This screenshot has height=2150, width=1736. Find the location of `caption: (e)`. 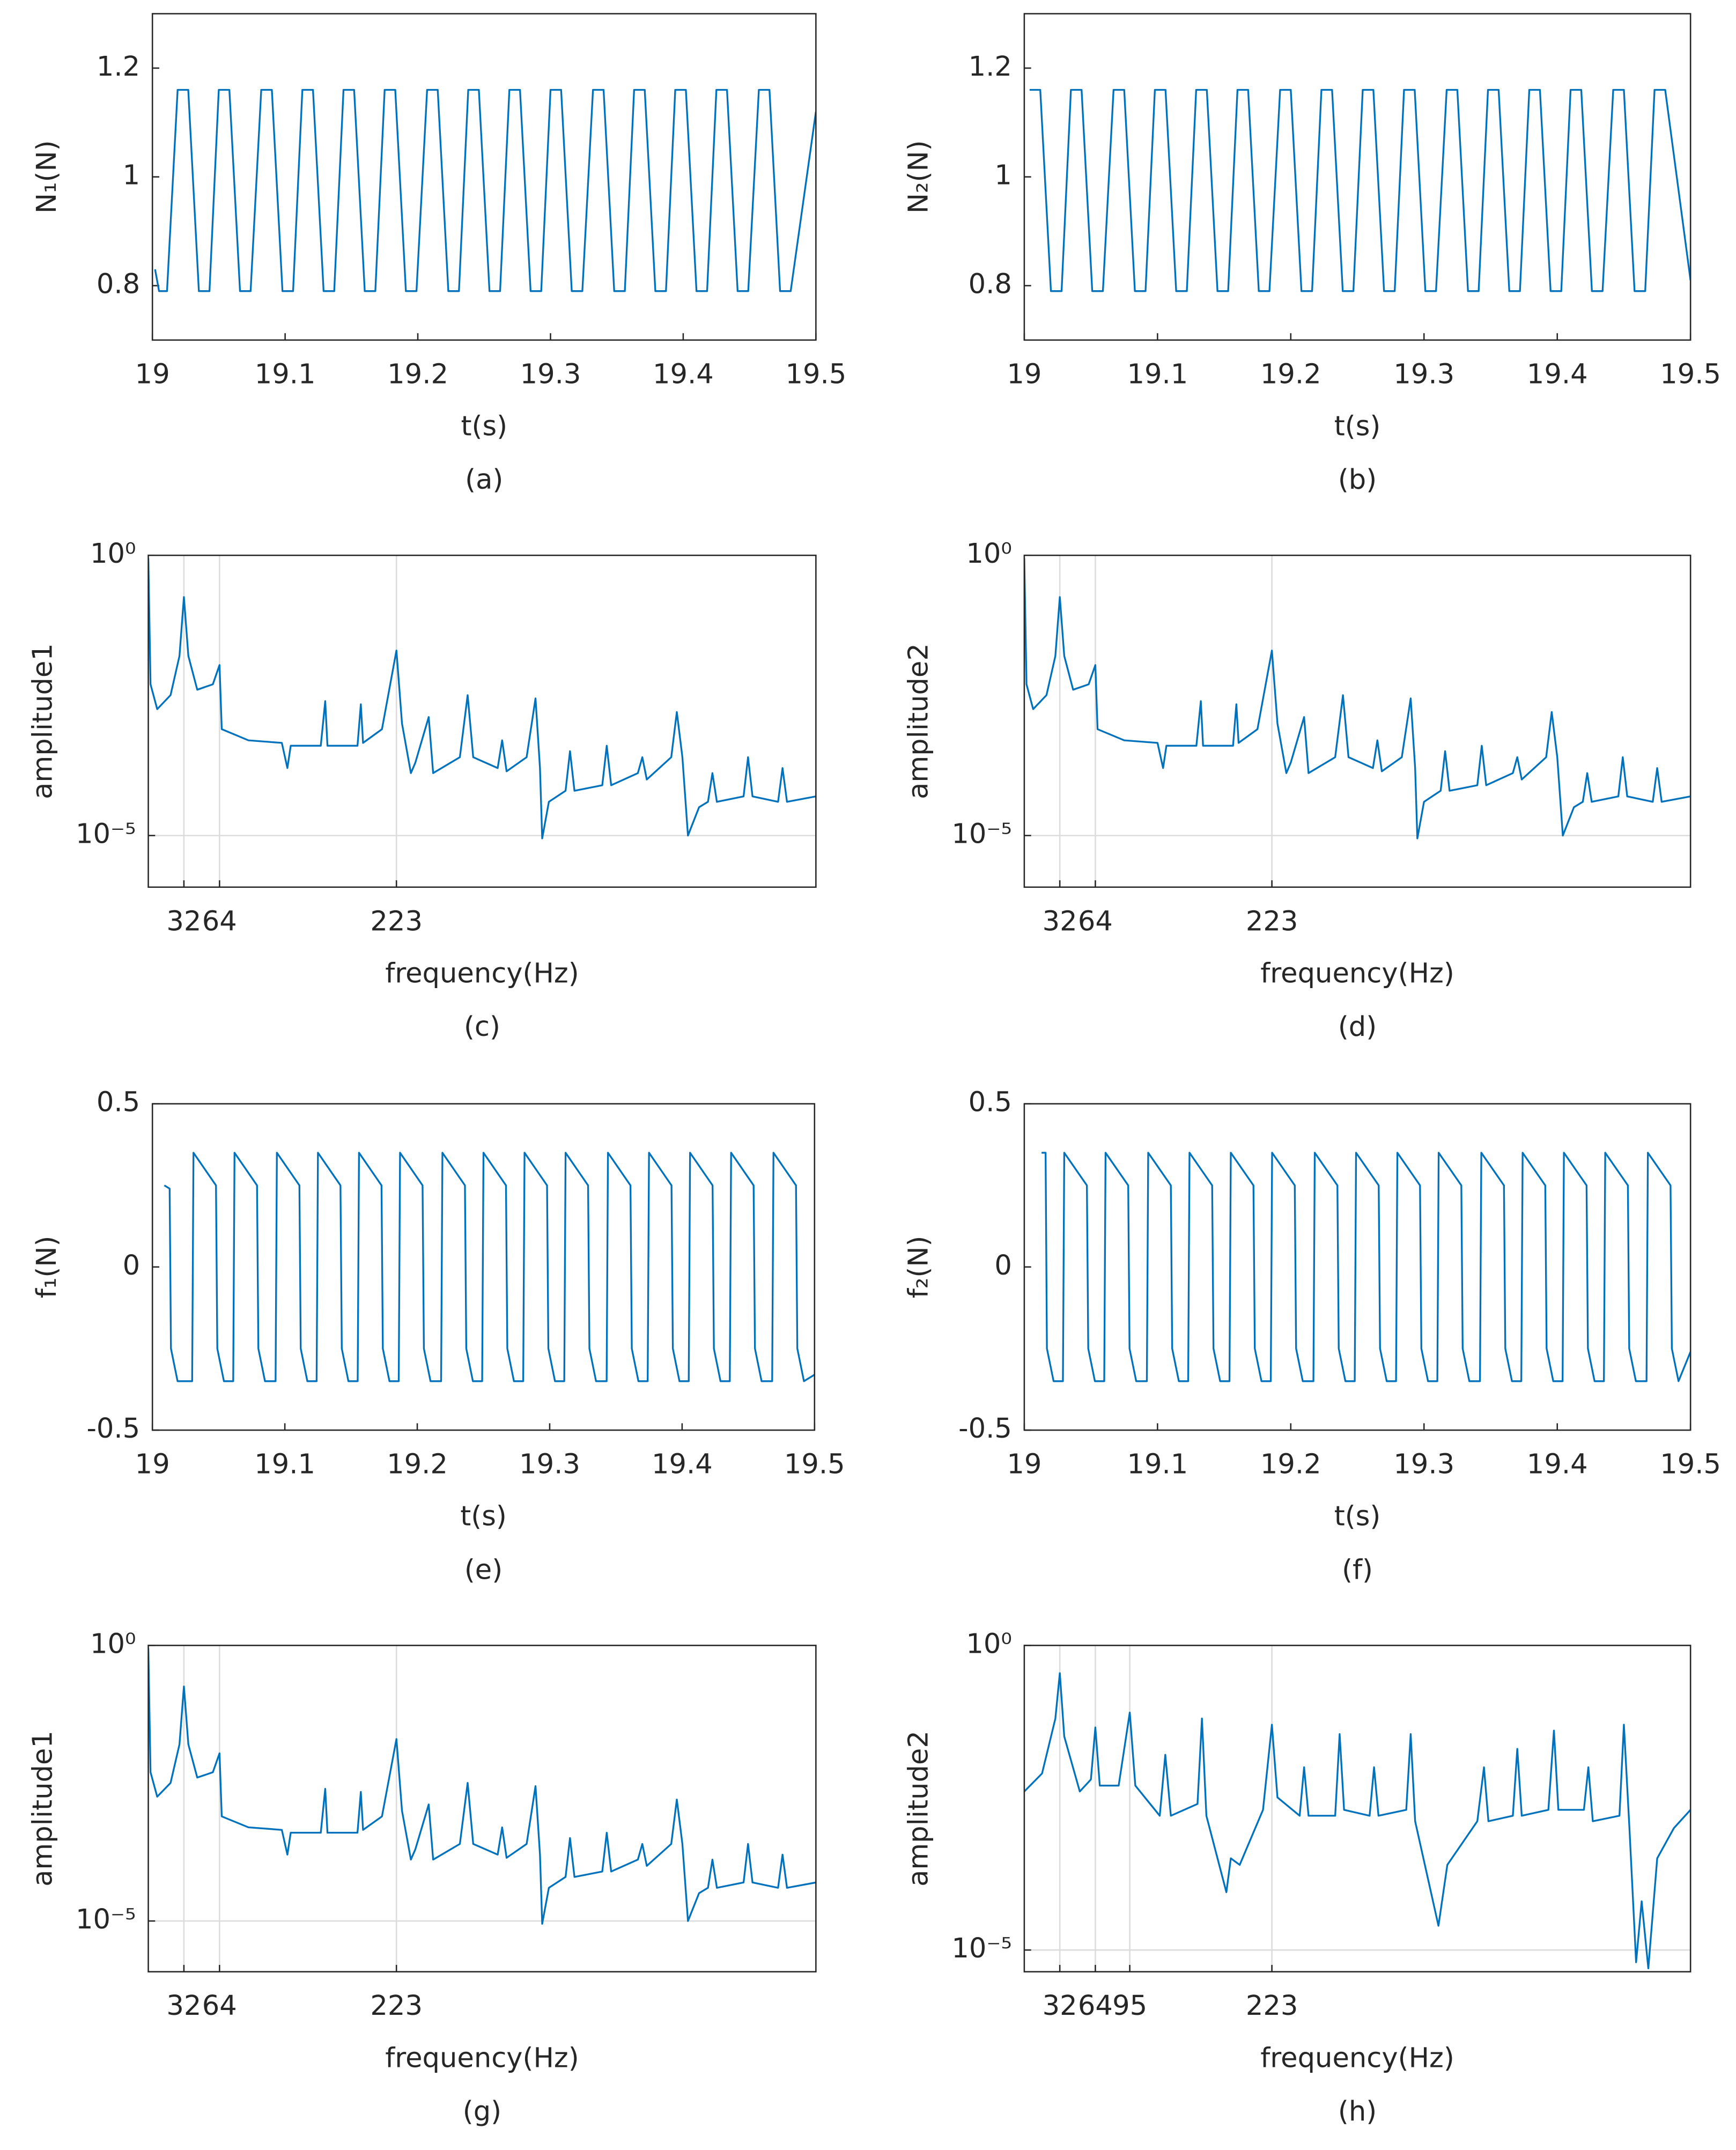

caption: (e) is located at coordinates (484, 1570).